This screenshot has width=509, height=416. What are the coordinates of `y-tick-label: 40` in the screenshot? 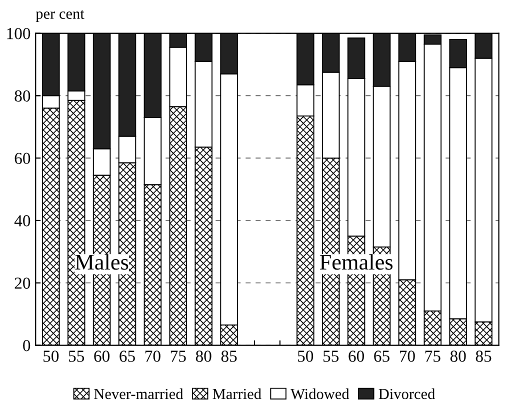 It's located at (22, 220).